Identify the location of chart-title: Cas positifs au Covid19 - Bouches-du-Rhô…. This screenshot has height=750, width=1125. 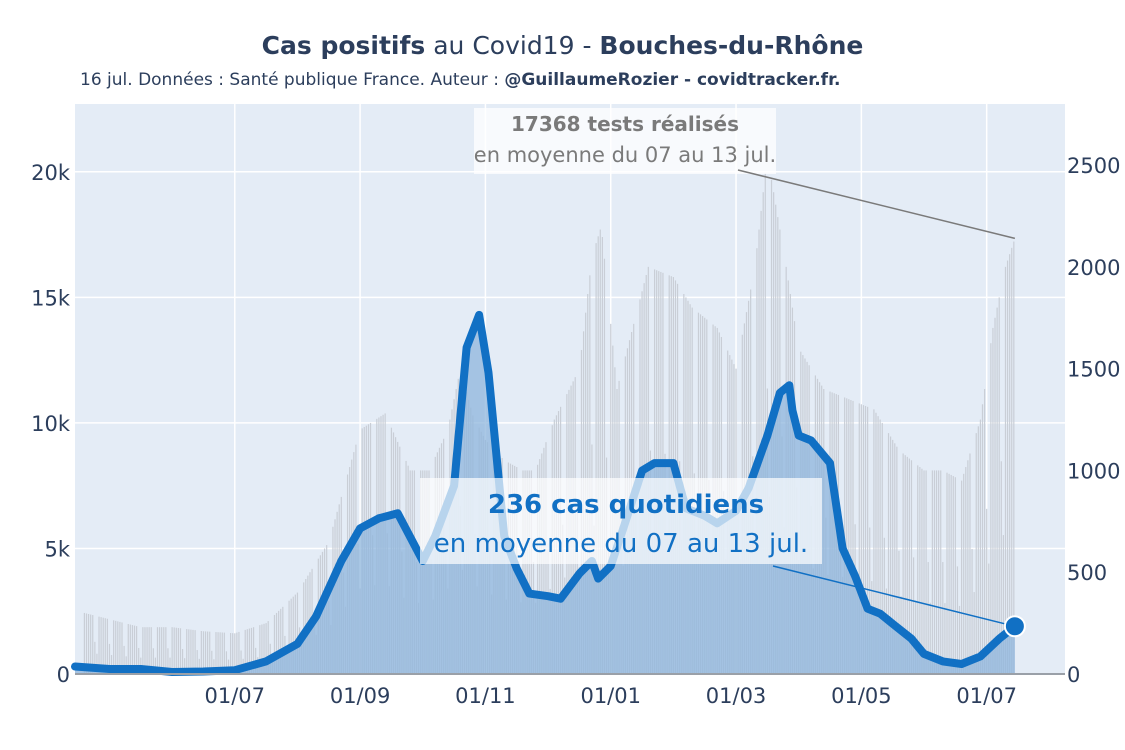
(562, 46).